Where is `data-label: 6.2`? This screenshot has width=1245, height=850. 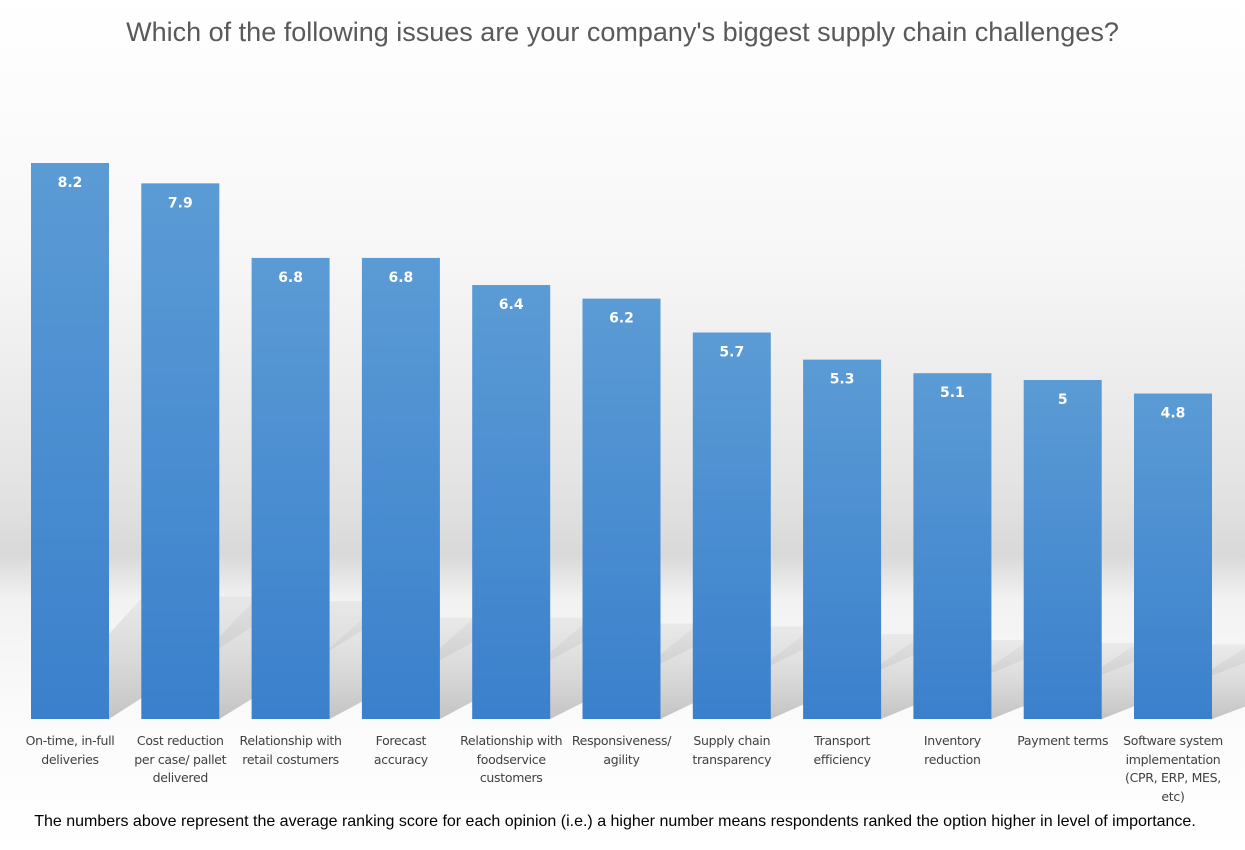
data-label: 6.2 is located at coordinates (621, 319).